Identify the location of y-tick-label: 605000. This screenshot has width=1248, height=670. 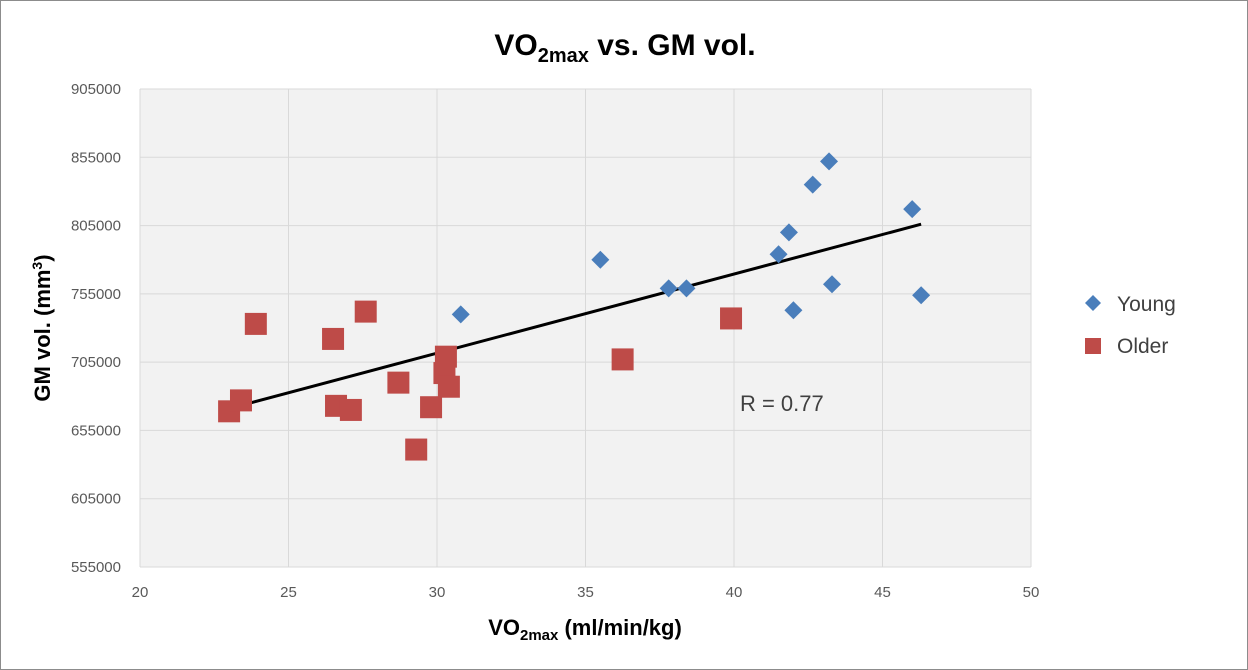
(96, 499).